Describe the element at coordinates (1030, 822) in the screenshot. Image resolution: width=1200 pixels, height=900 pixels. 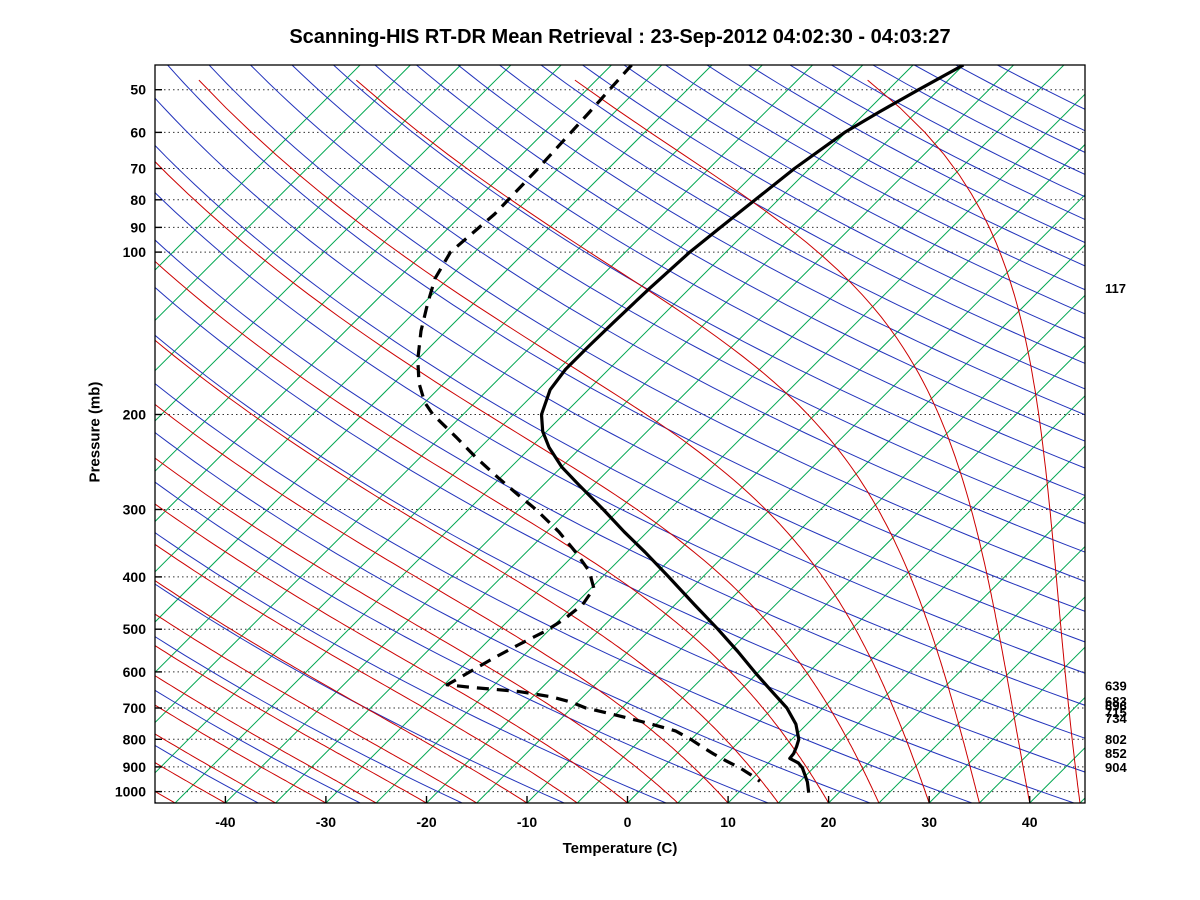
I see `temperature-tick-label: 40` at that location.